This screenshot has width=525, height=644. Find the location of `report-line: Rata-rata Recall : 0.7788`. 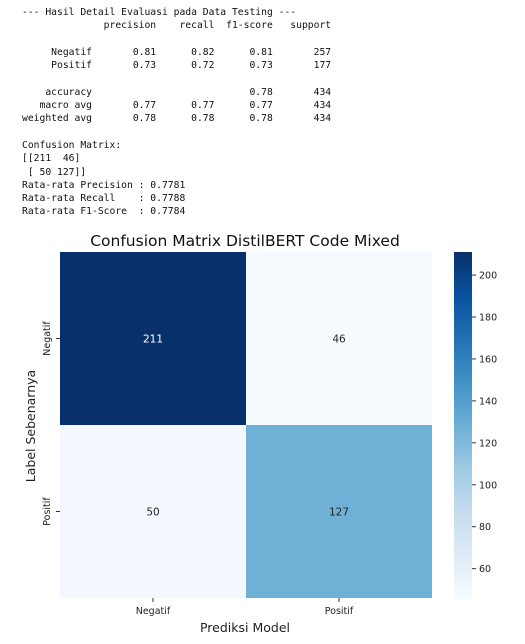

report-line: Rata-rata Recall : 0.7788 is located at coordinates (104, 199).